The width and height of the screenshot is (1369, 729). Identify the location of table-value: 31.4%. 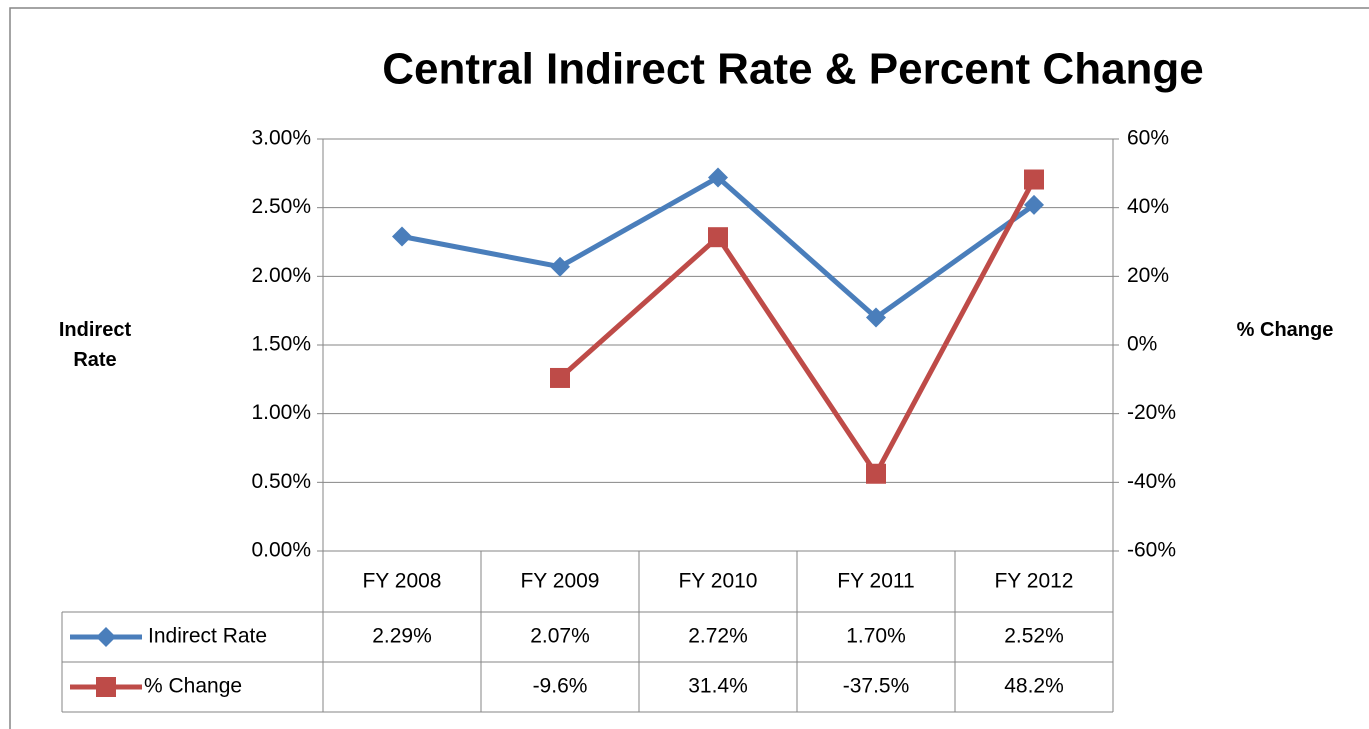
(718, 686).